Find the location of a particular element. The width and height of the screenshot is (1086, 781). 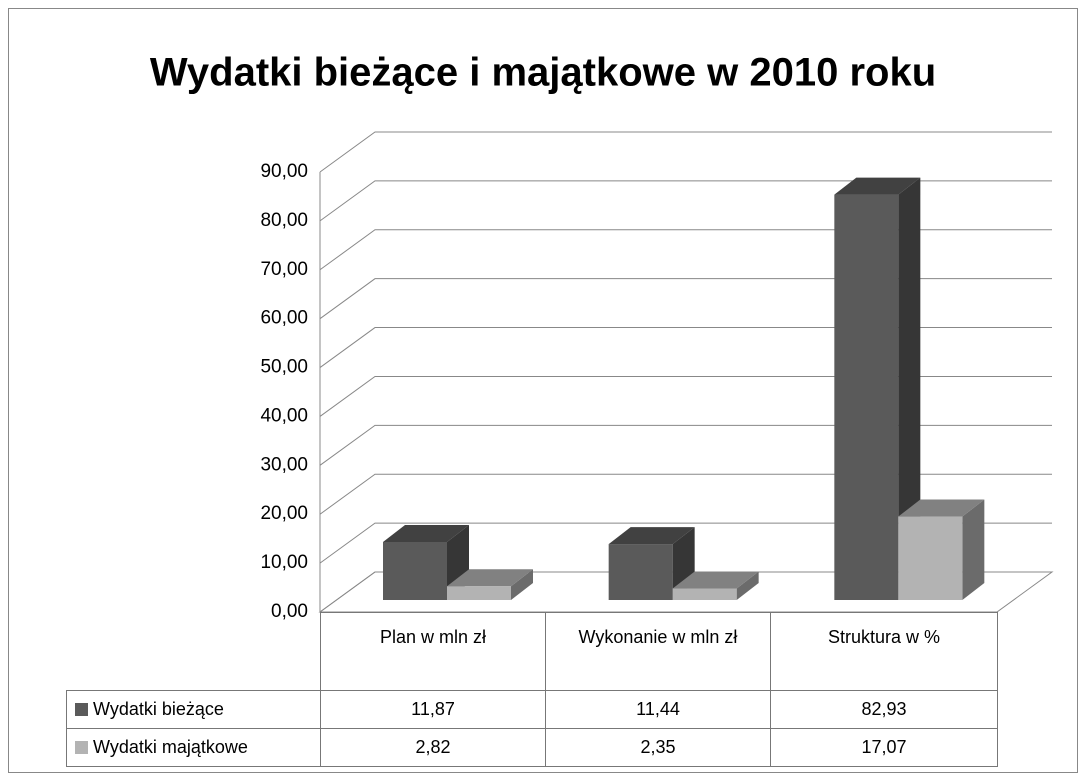

legend-label: Wydatki bieżące is located at coordinates (158, 709).